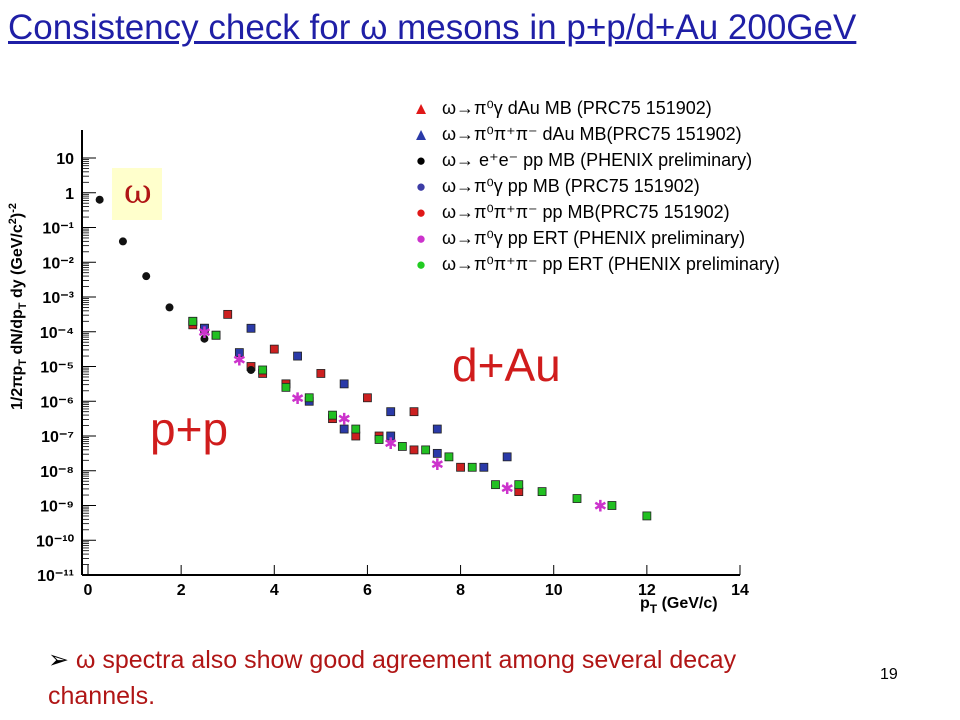 This screenshot has width=960, height=720. Describe the element at coordinates (69, 194) in the screenshot. I see `y-tick-label: 1` at that location.